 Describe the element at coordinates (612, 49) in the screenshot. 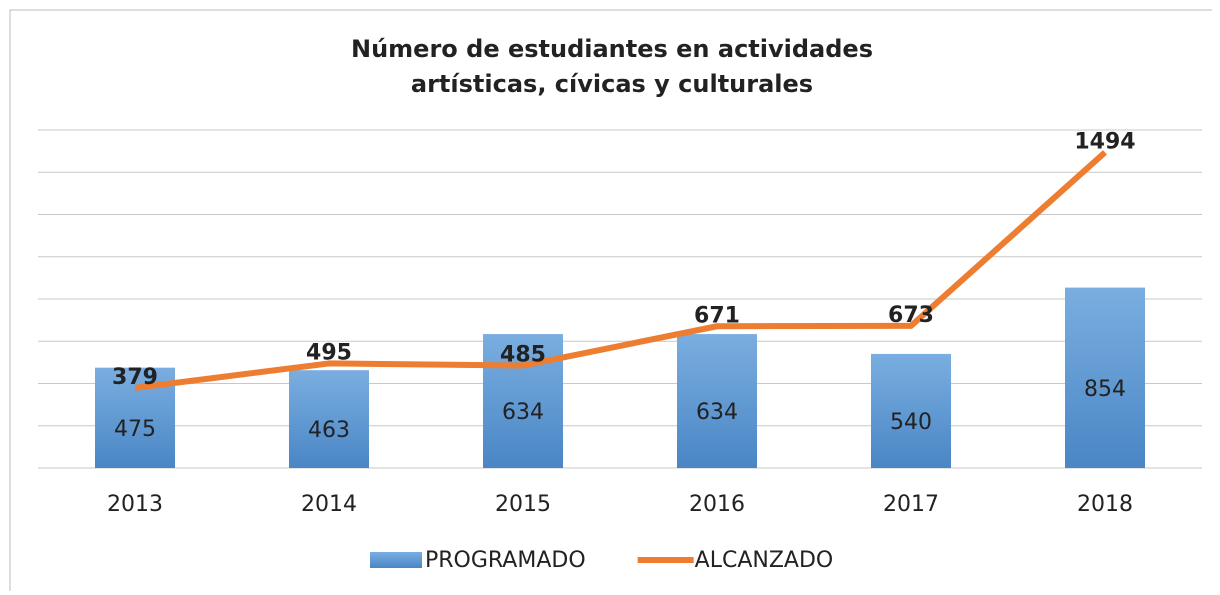

I see `chart-title: Número de estudiantes en actividades` at that location.